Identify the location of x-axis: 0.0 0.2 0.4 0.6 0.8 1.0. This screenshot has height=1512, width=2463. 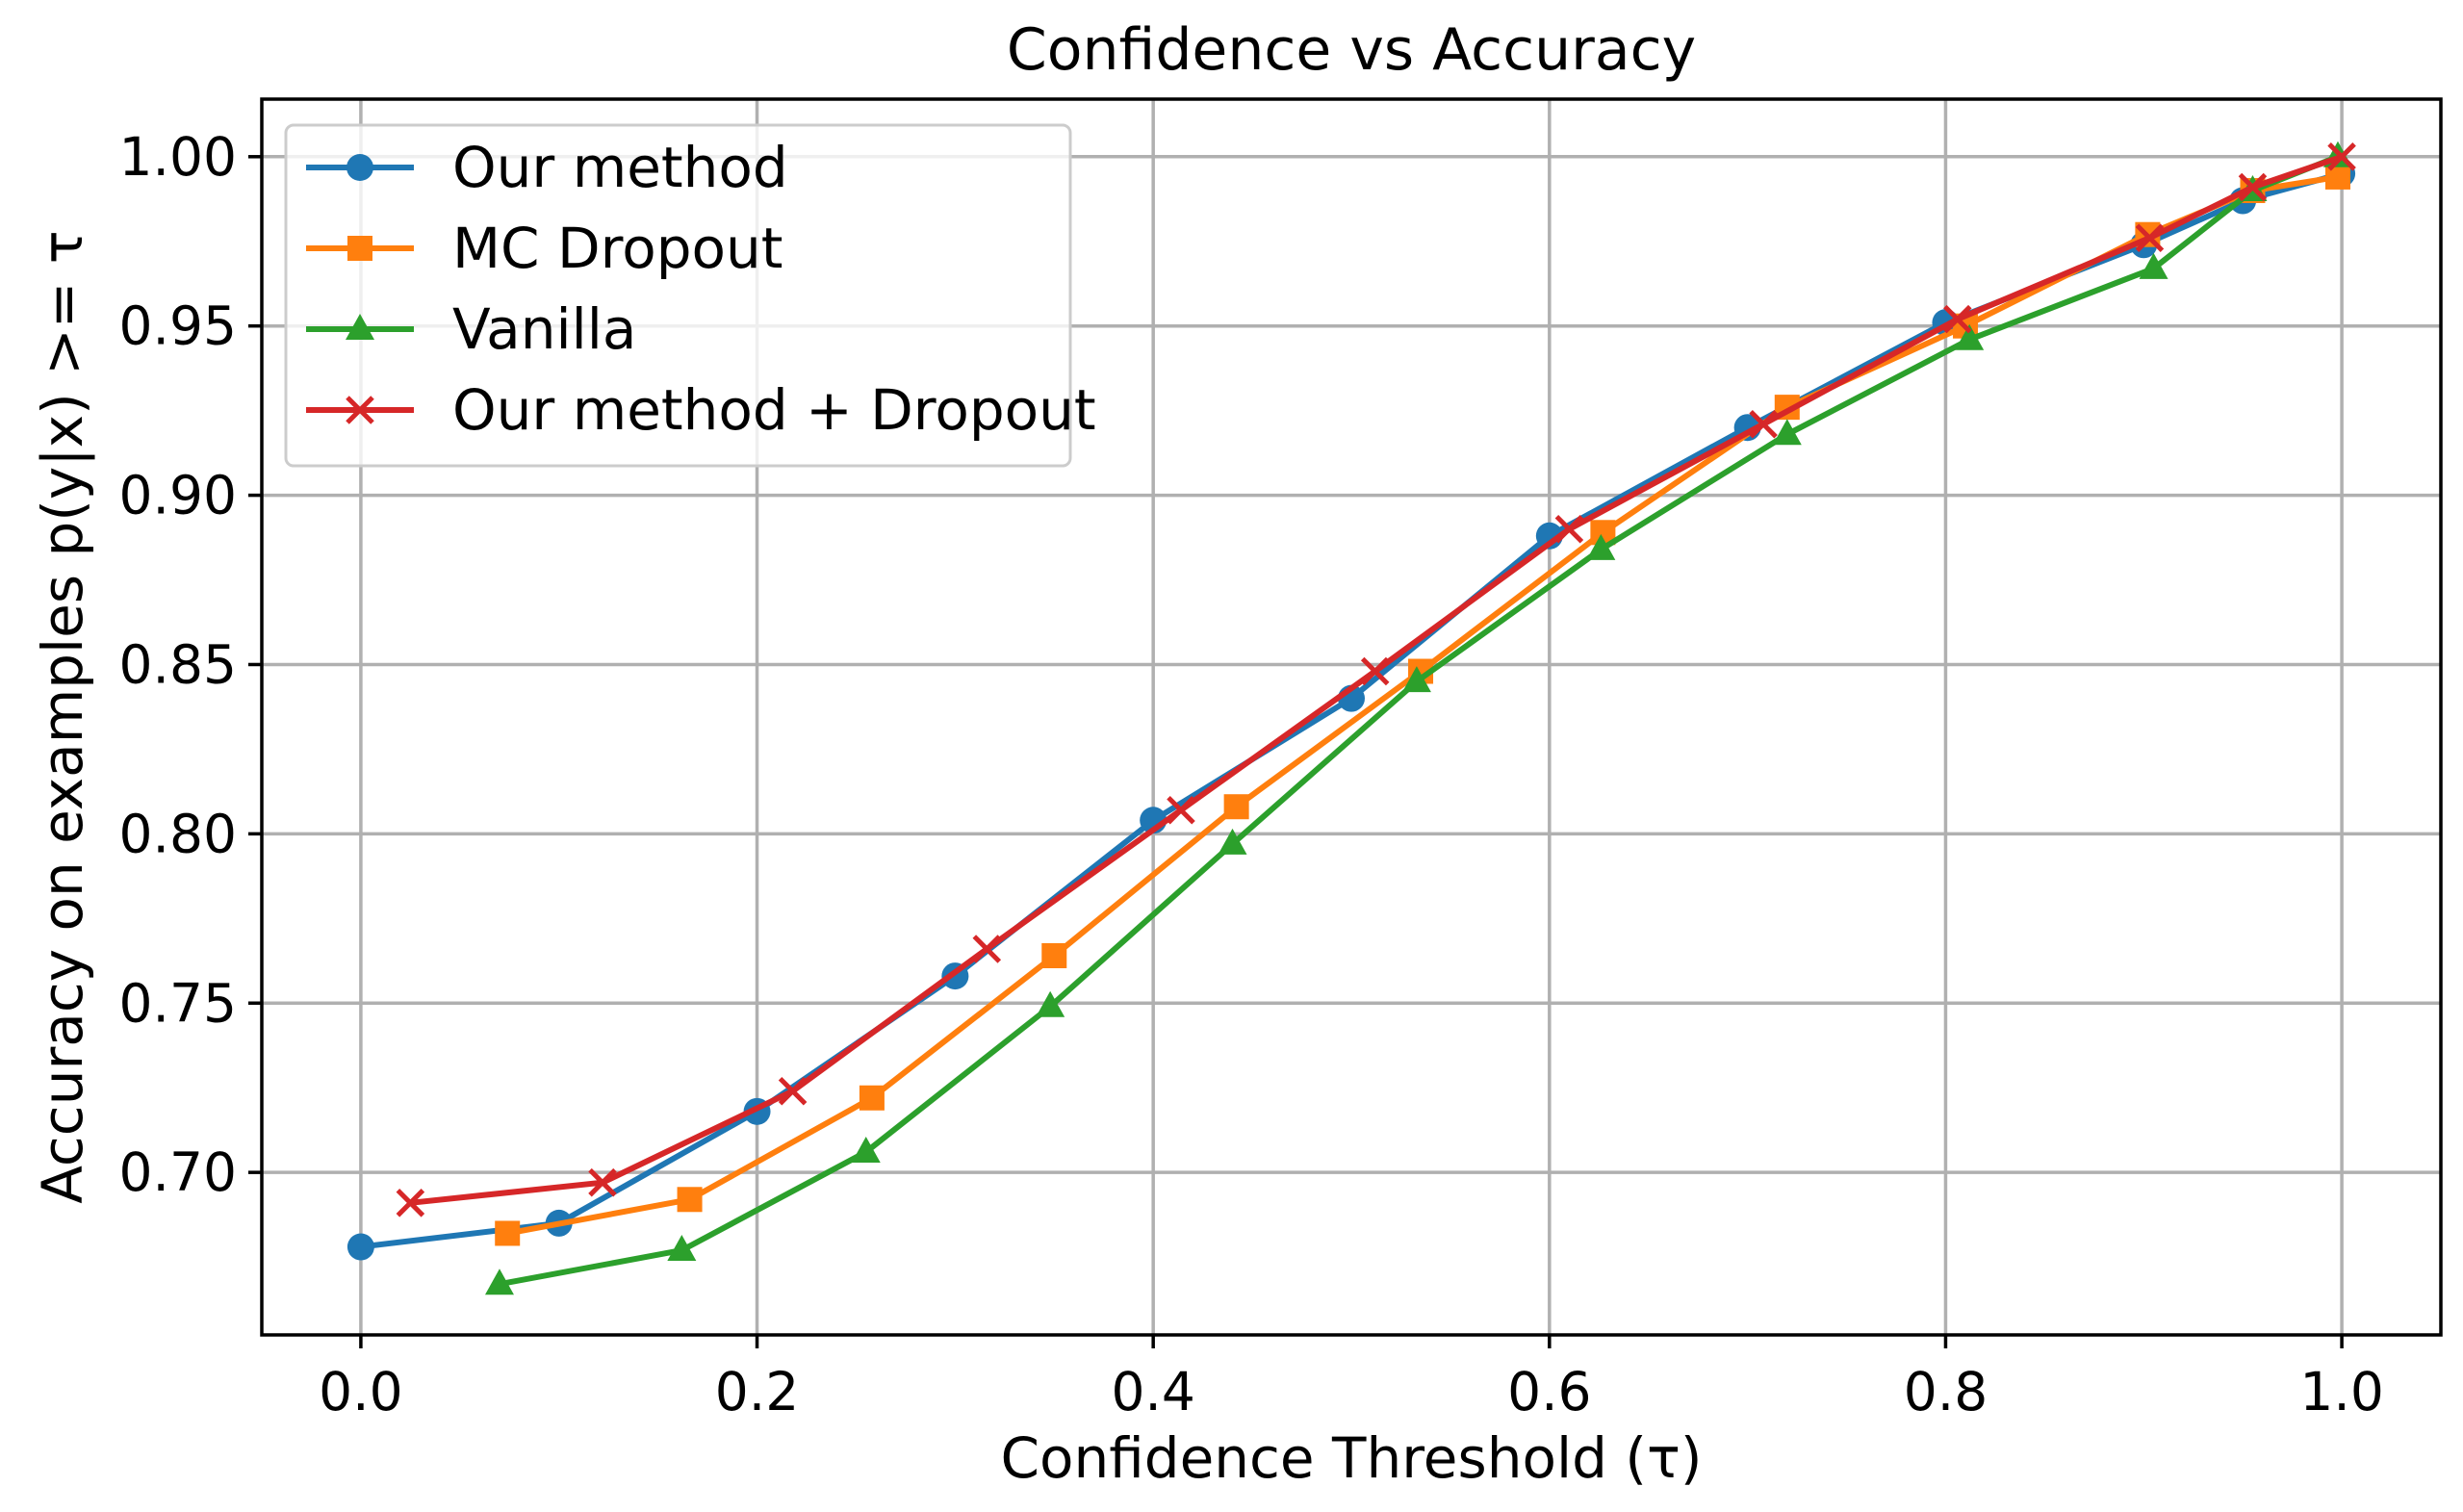
(1352, 1378).